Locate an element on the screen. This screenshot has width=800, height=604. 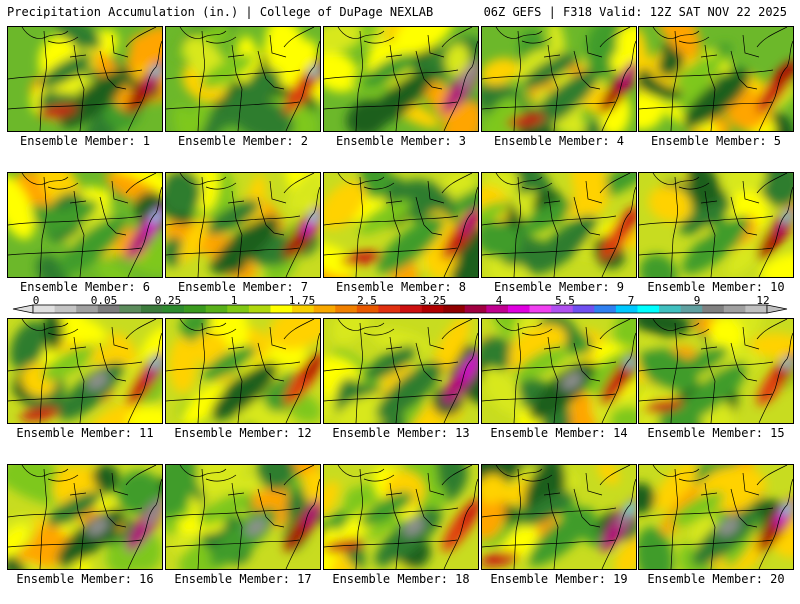
colorbar-label: 1.75 is located at coordinates (302, 301).